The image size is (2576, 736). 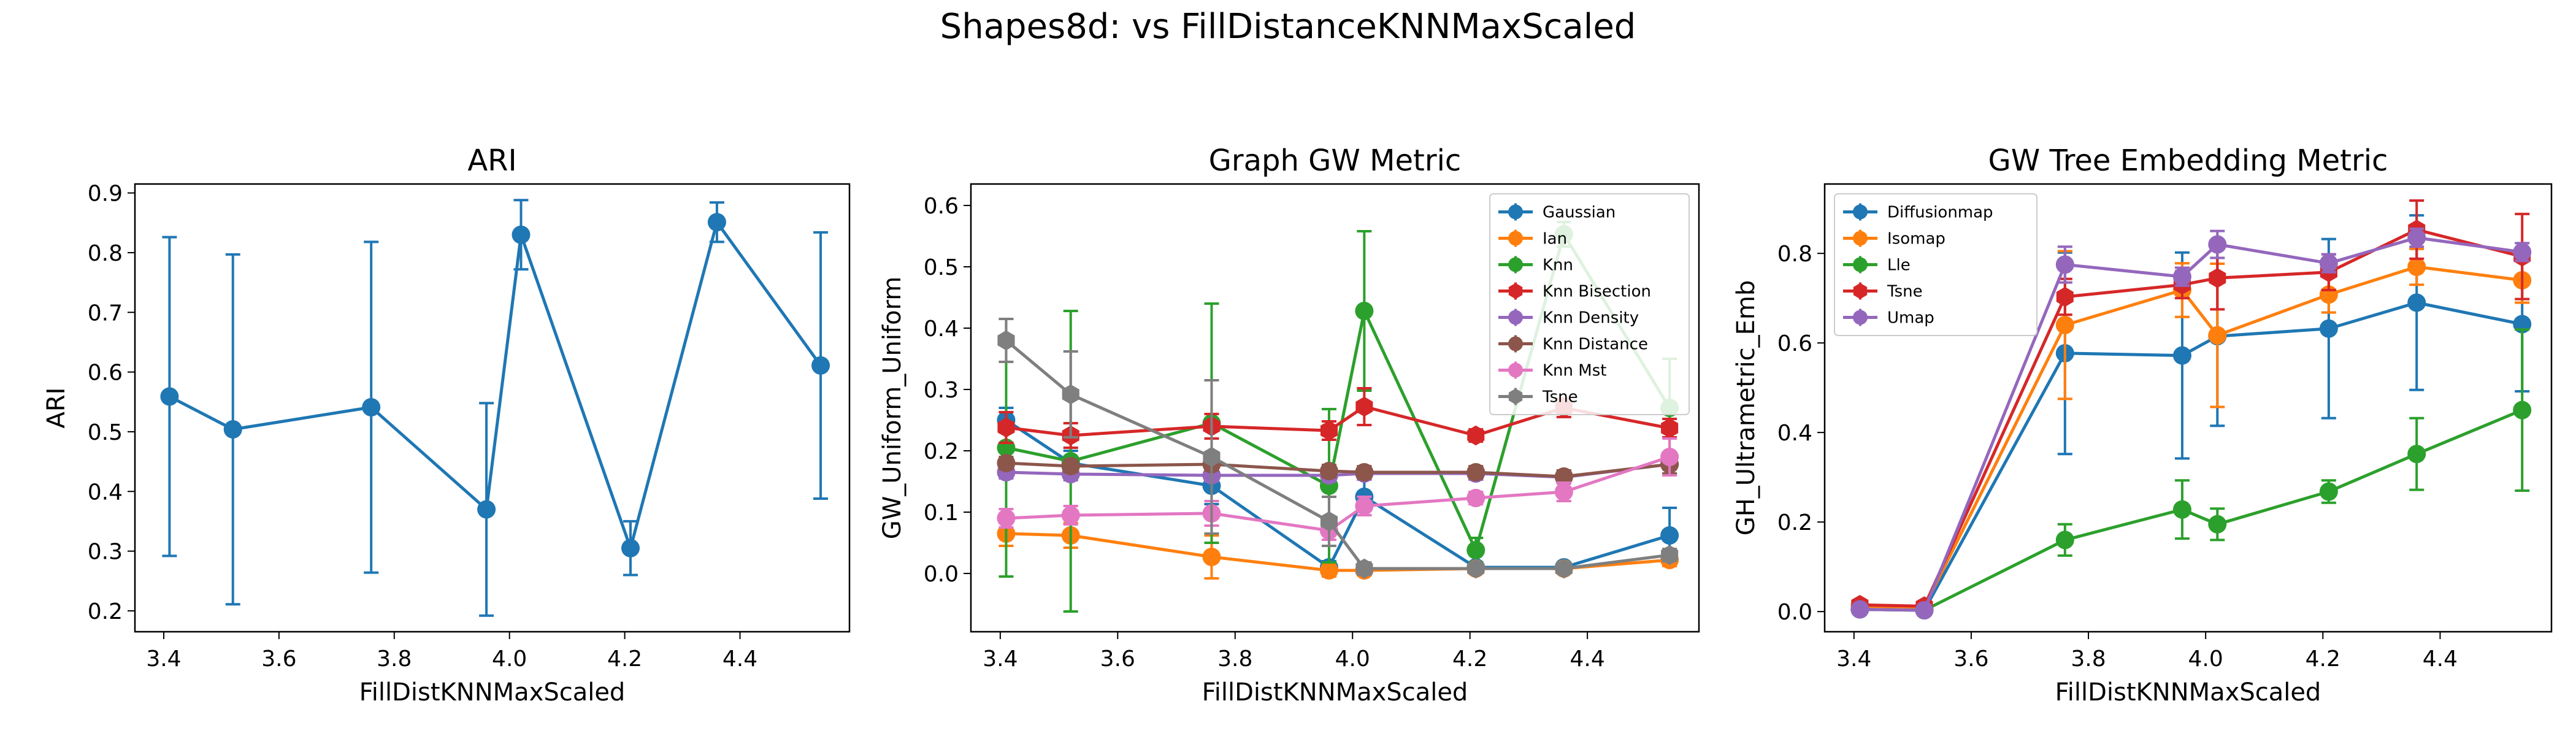 What do you see at coordinates (105, 373) in the screenshot?
I see `panel-0-ytick-label: 0.6` at bounding box center [105, 373].